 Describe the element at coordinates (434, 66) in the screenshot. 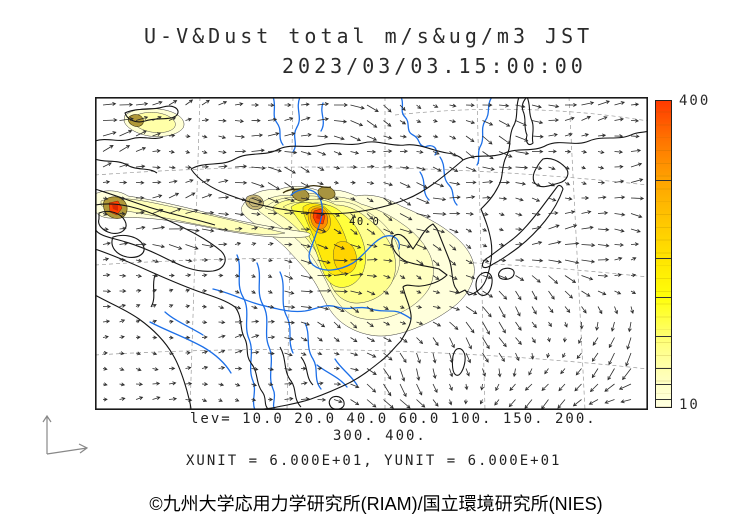

I see `title-timestamp: 2023/03/03.15:00:00` at that location.